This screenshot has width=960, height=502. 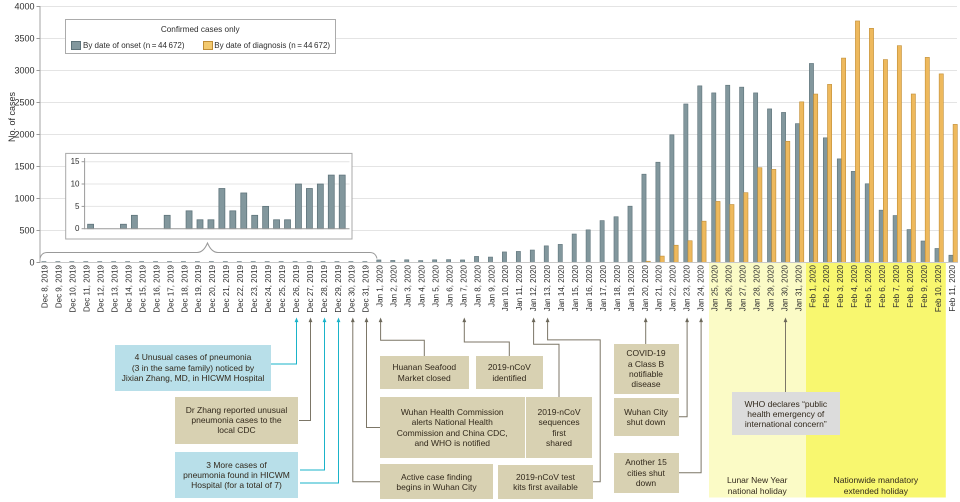 What do you see at coordinates (854, 285) in the screenshot?
I see `svg-text: Feb 4, 2020` at bounding box center [854, 285].